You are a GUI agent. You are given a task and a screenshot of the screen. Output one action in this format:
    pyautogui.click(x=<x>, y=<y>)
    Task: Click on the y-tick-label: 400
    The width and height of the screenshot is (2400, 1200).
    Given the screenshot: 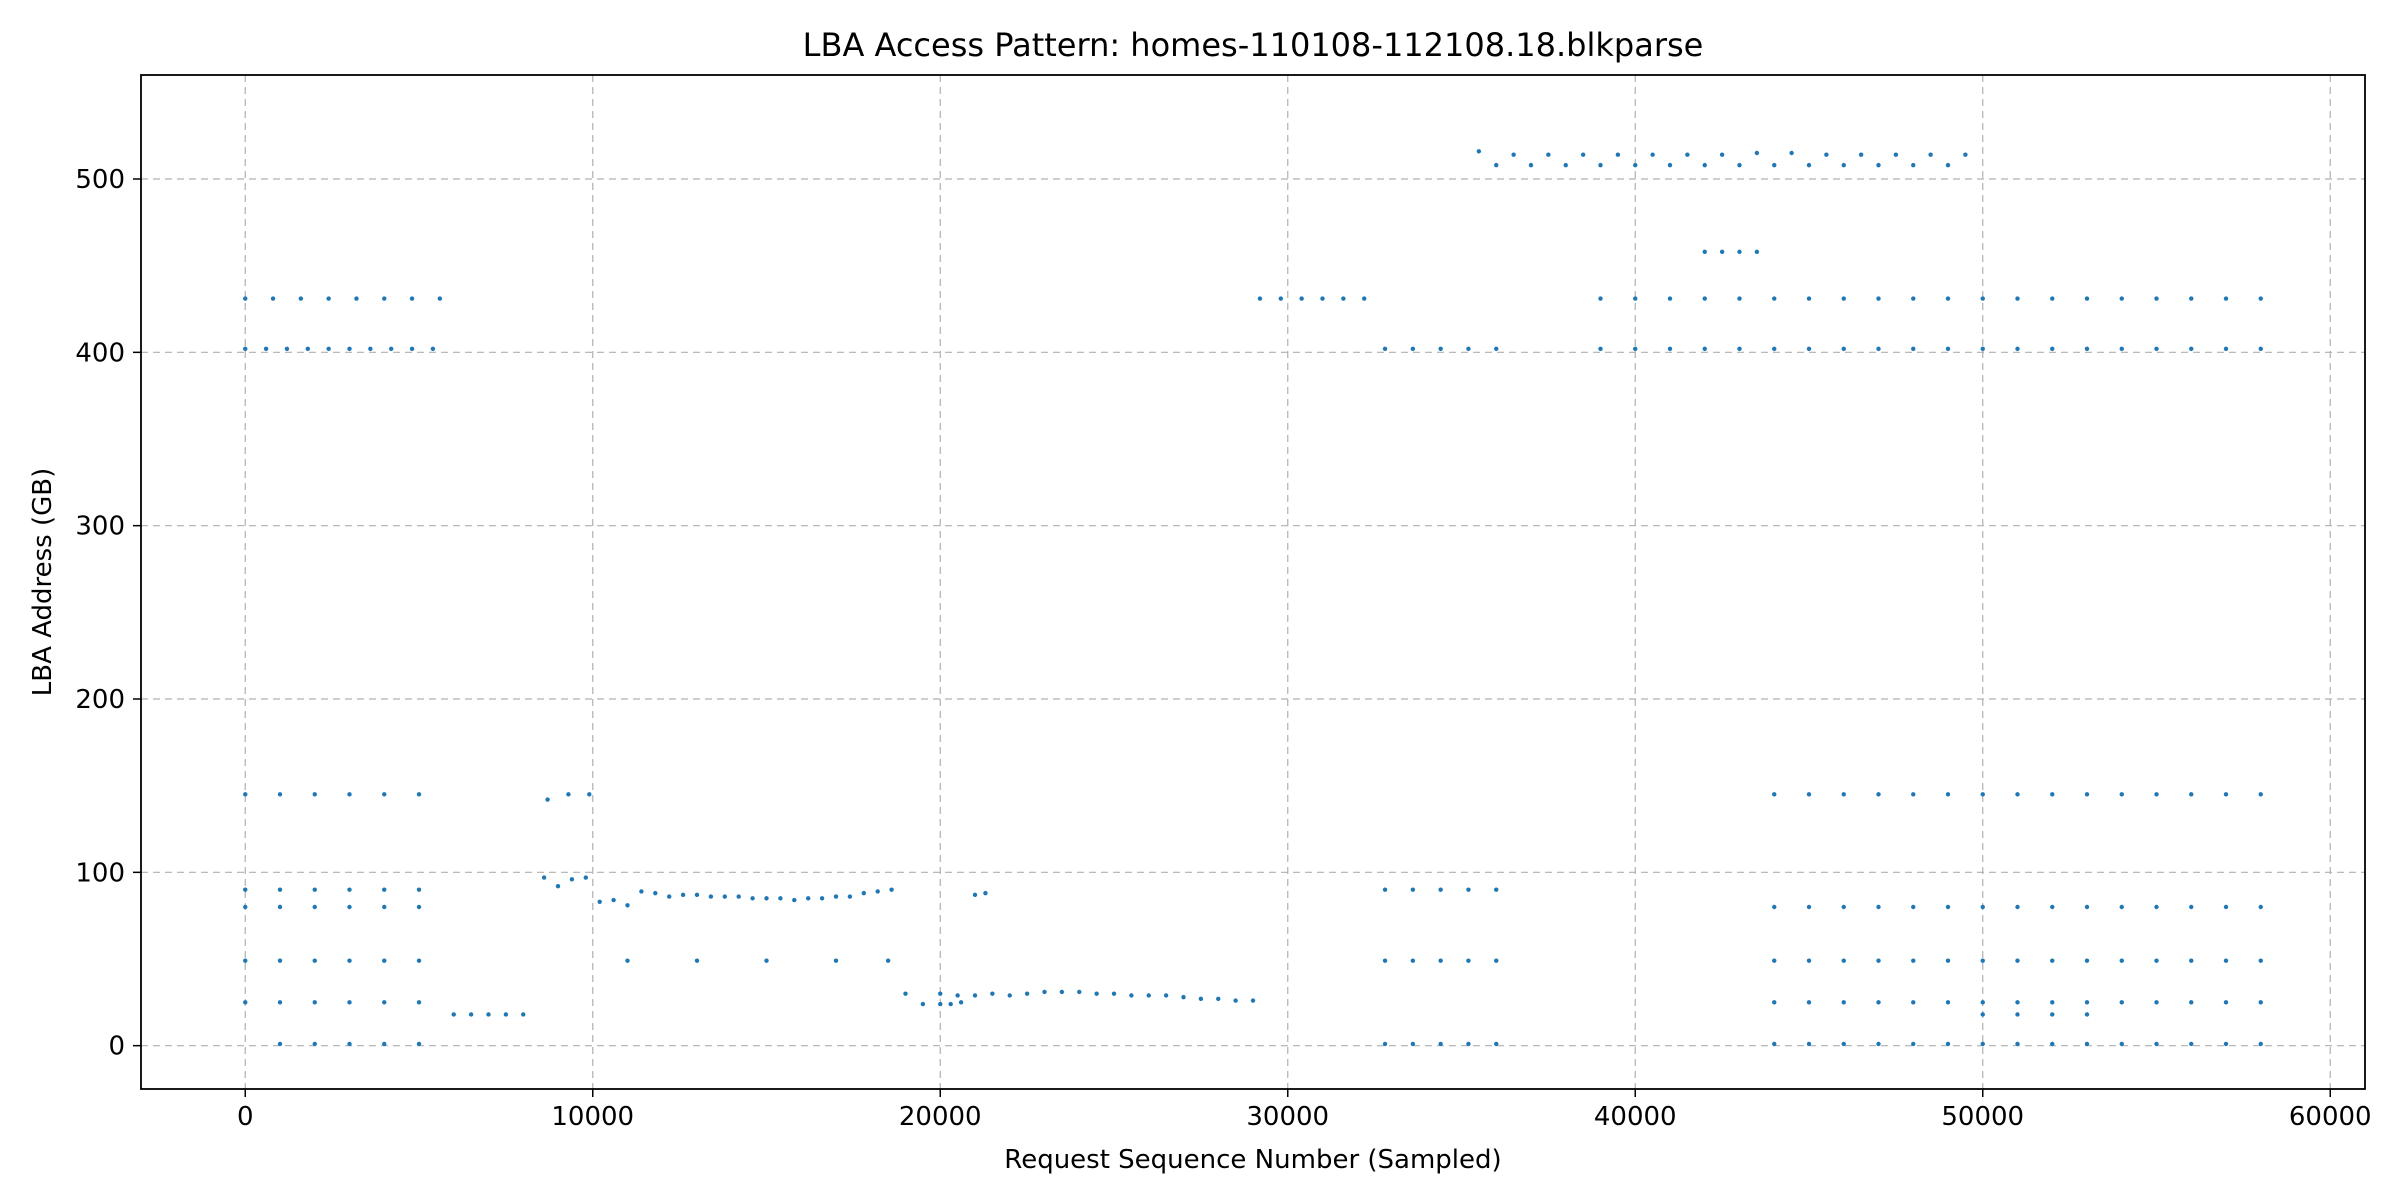 What is the action you would take?
    pyautogui.click(x=100, y=353)
    